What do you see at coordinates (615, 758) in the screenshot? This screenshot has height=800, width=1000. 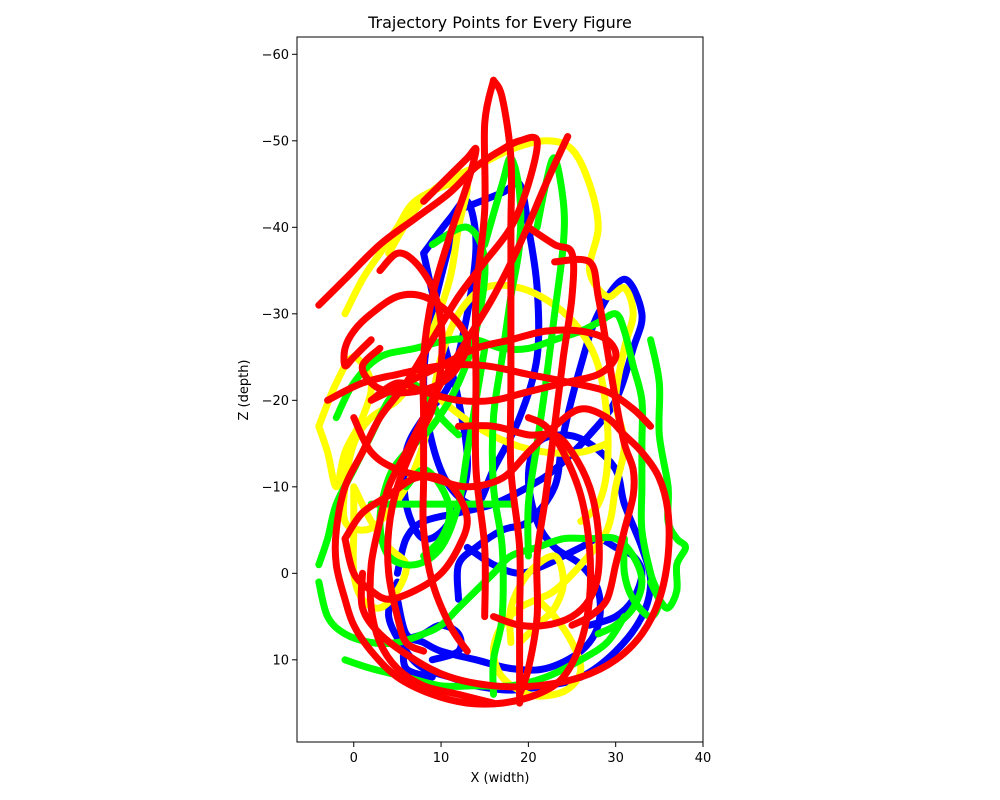 I see `x-tick-label: 30` at bounding box center [615, 758].